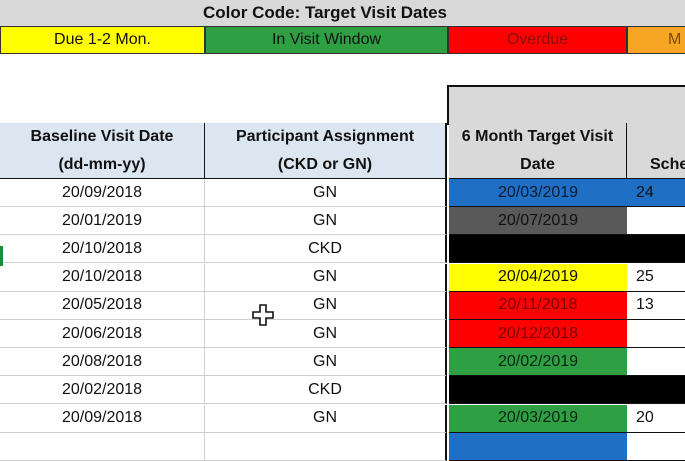 Image resolution: width=685 pixels, height=461 pixels. What do you see at coordinates (537, 40) in the screenshot?
I see `legend-overdue: Overdue` at bounding box center [537, 40].